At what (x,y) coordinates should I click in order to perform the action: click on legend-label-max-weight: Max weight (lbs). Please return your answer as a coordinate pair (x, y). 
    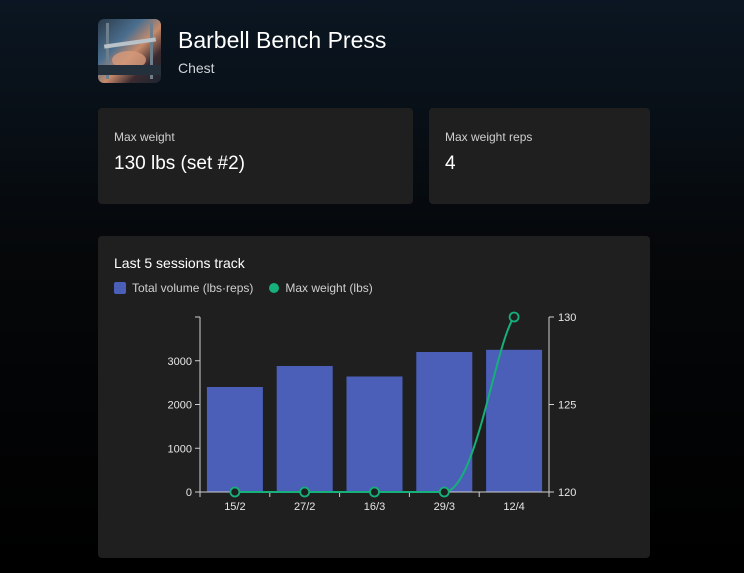
    Looking at the image, I should click on (329, 288).